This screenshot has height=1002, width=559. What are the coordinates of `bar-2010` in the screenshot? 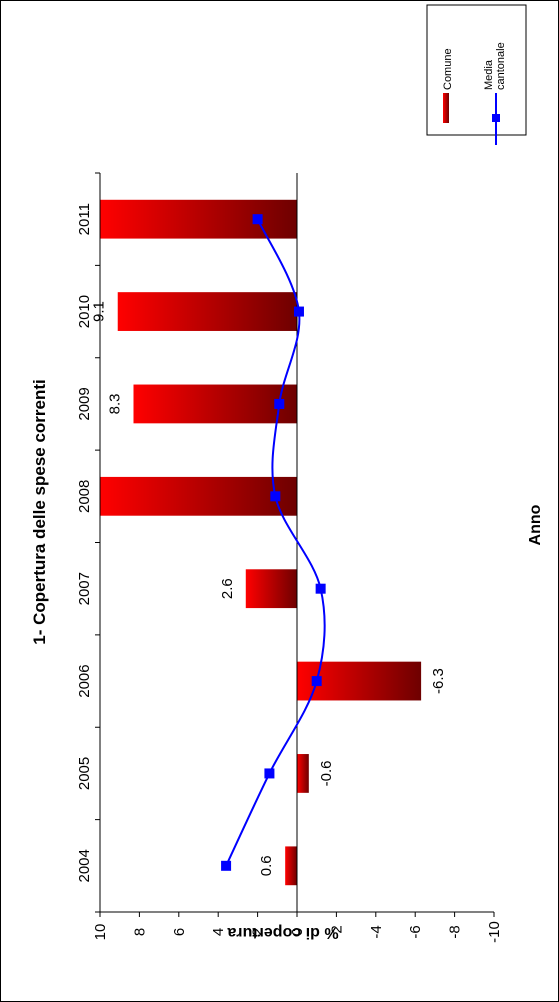 It's located at (207, 311).